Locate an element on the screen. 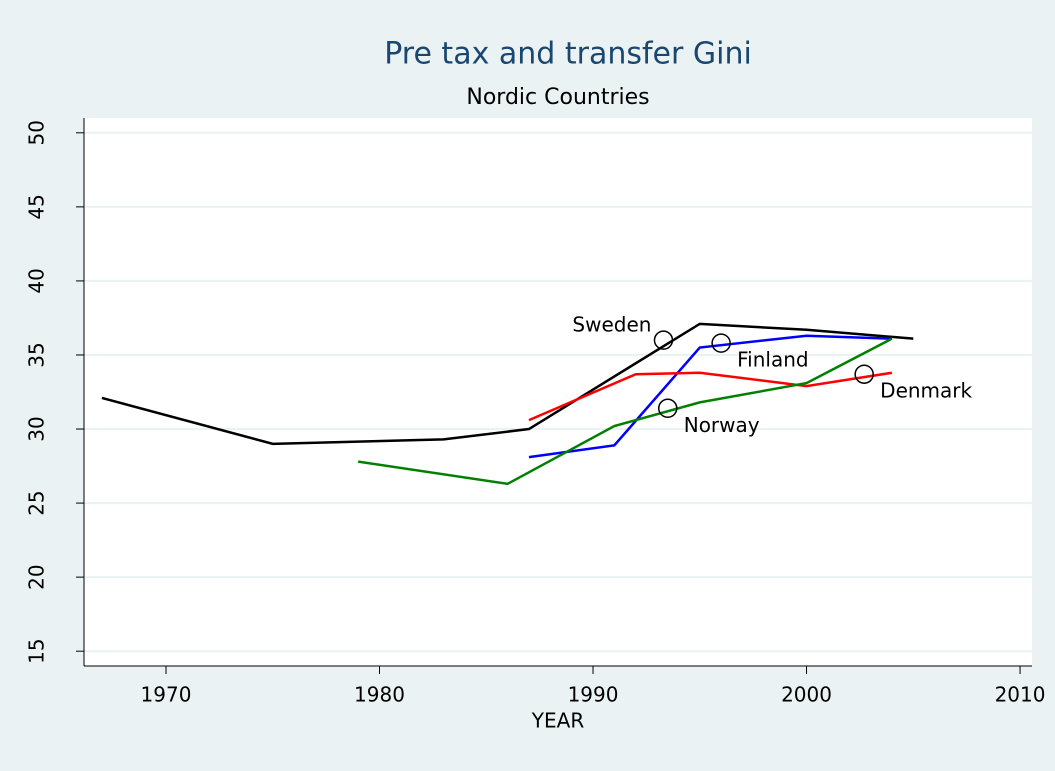 Image resolution: width=1055 pixels, height=771 pixels. series-label: Finland is located at coordinates (772, 360).